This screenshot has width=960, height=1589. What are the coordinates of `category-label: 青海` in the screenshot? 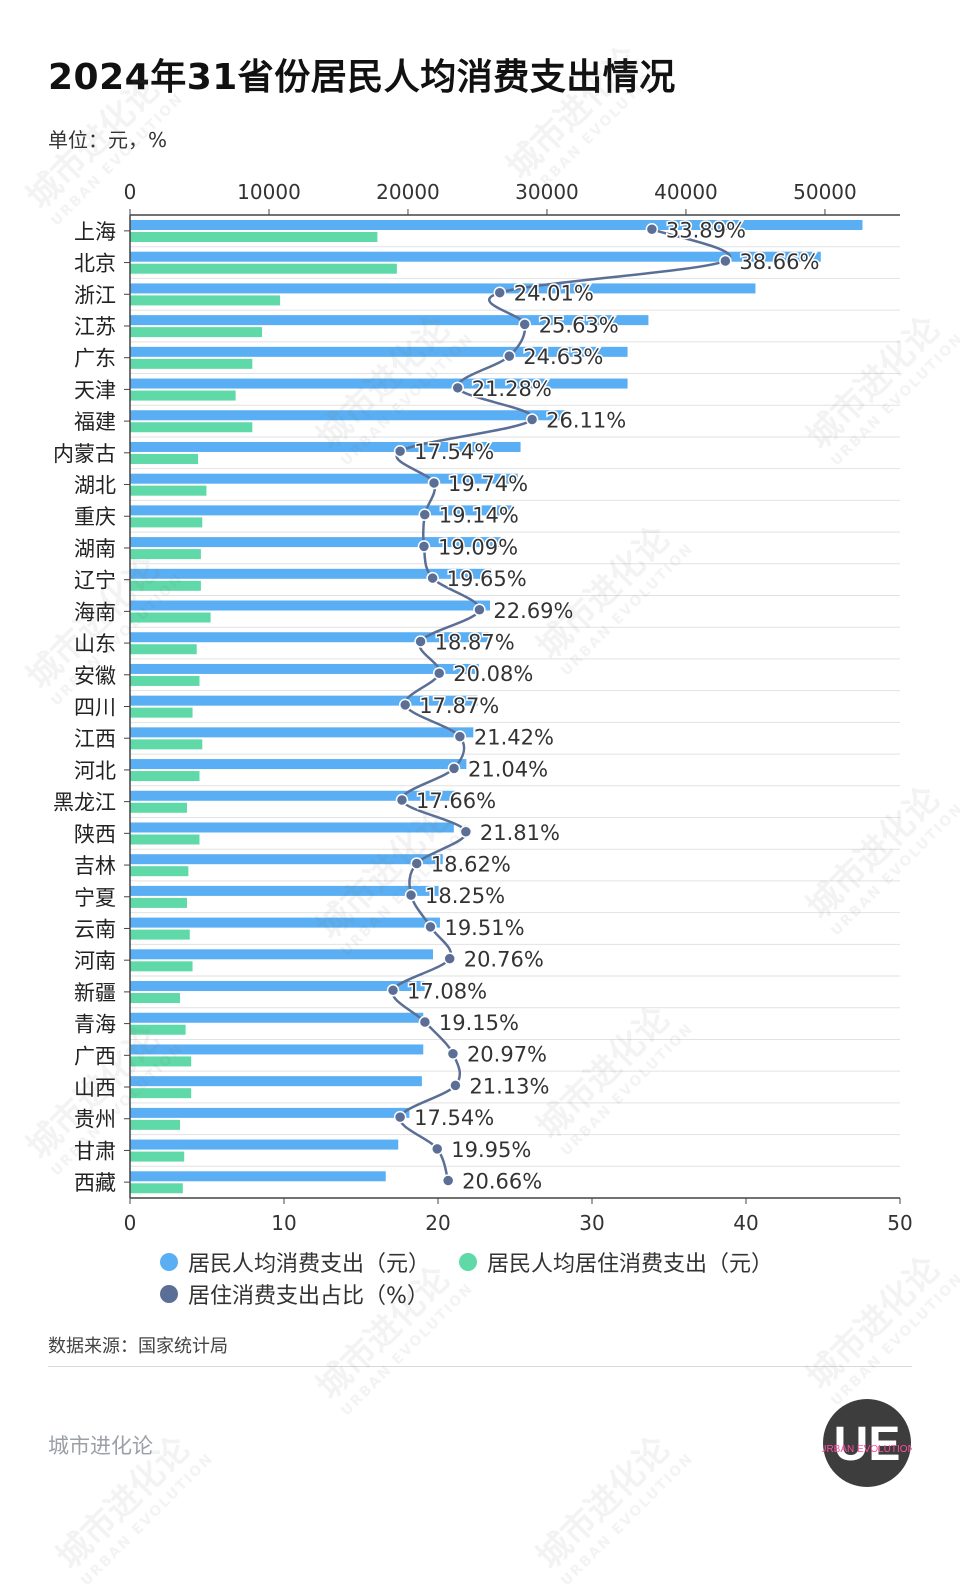 It's located at (95, 1025).